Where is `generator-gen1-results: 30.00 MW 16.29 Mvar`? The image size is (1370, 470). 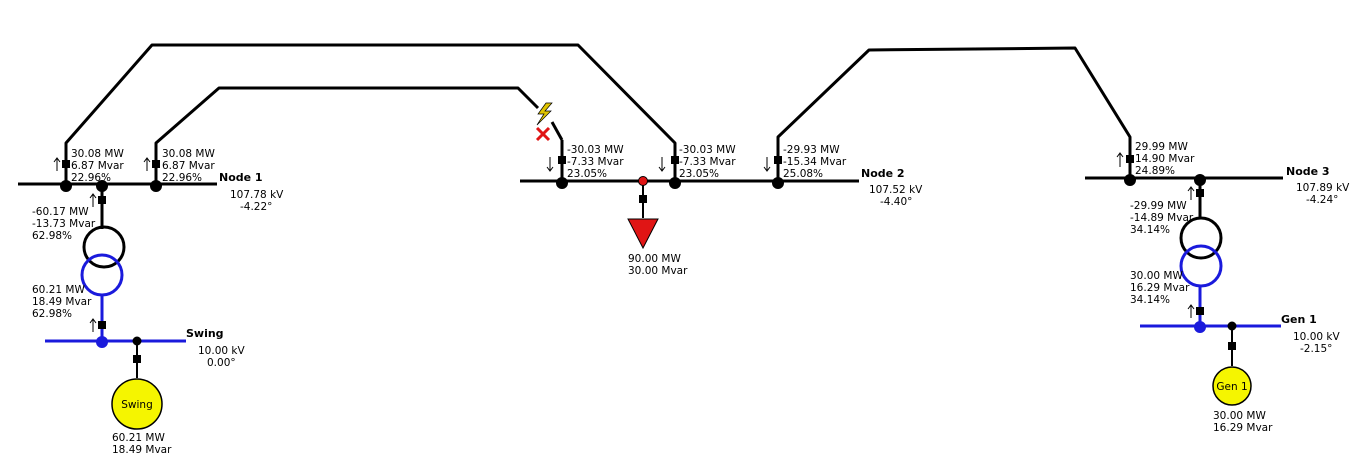 generator-gen1-results: 30.00 MW 16.29 Mvar is located at coordinates (1243, 422).